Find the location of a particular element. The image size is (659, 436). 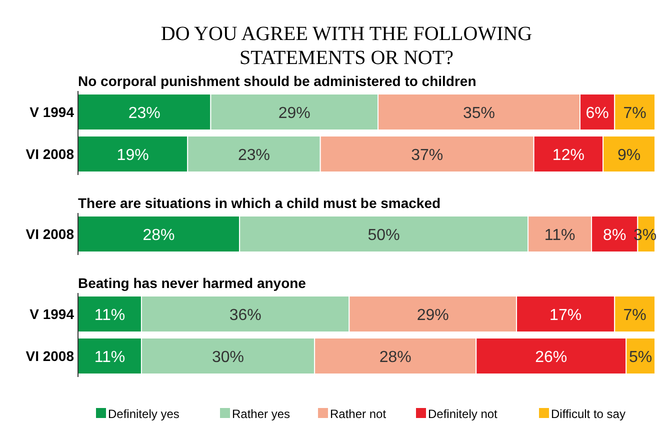

data-label: 19% is located at coordinates (132, 155).